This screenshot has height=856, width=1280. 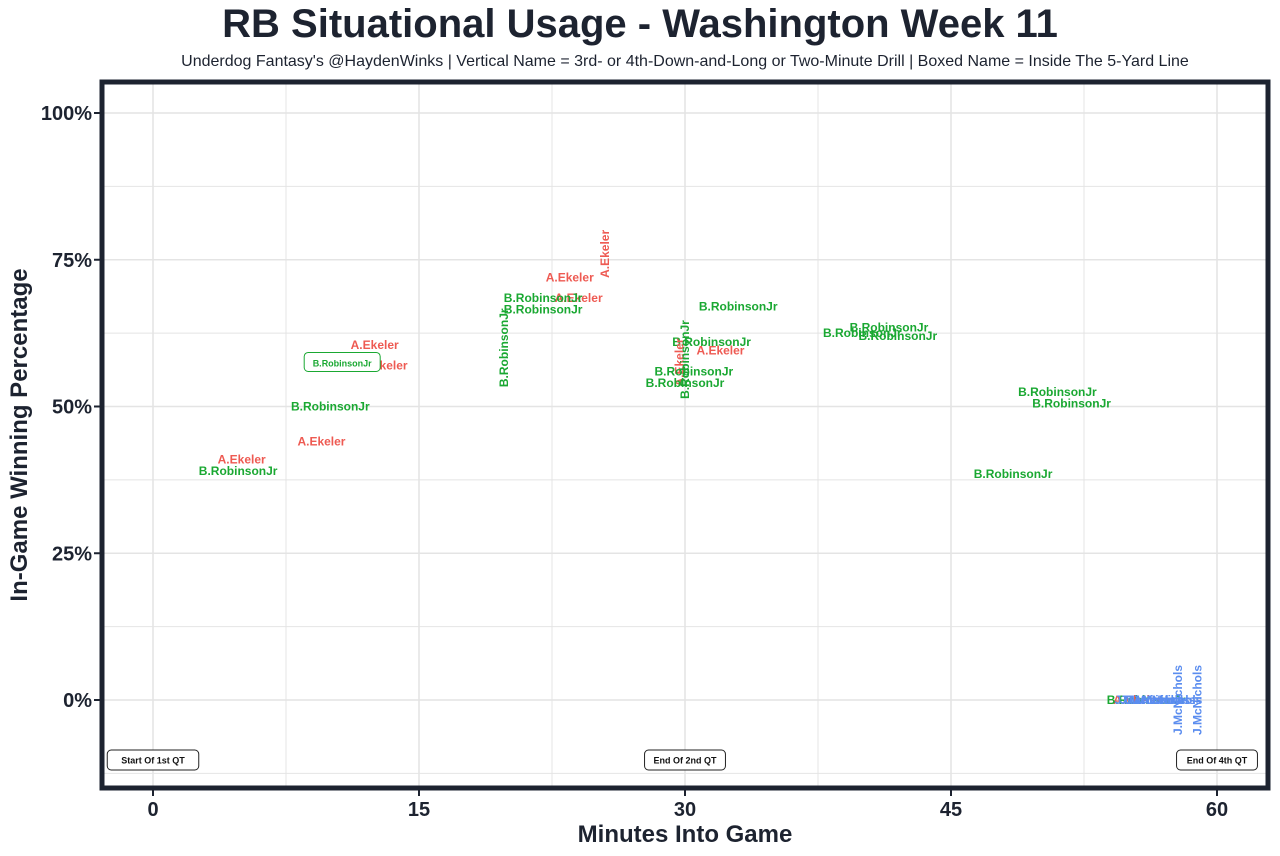 I want to click on y-tick-label: 100%, so click(x=66, y=114).